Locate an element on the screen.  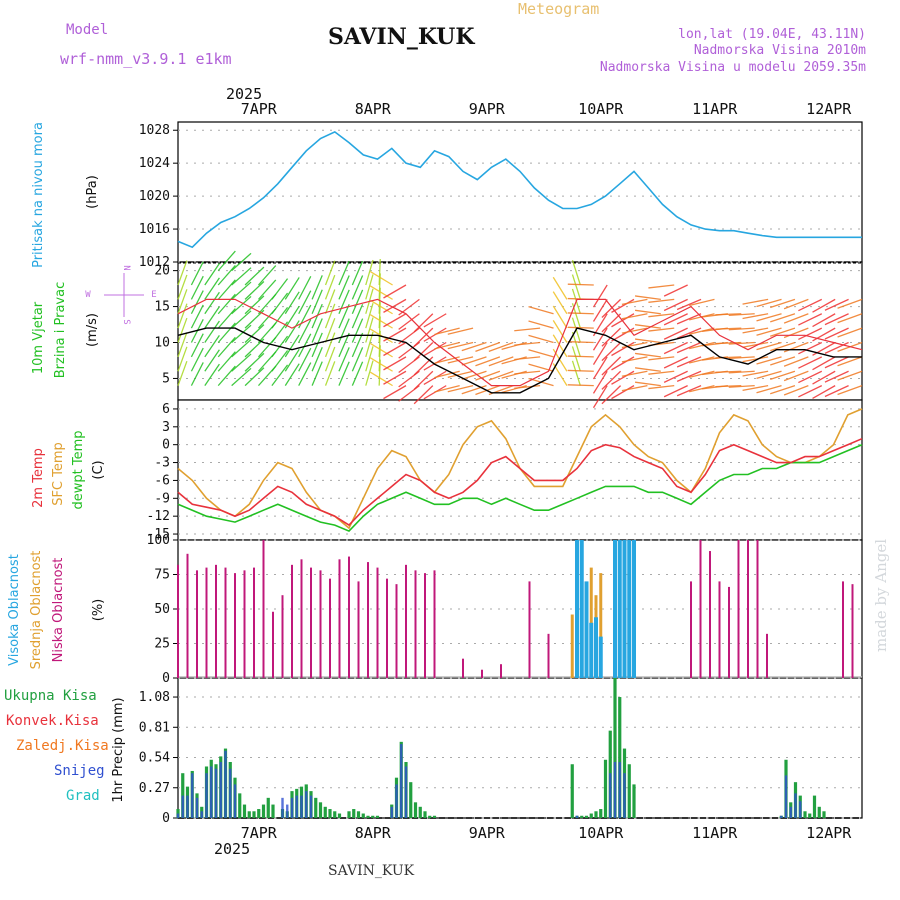
y-tick-label: 0 is located at coordinates (166, 818).